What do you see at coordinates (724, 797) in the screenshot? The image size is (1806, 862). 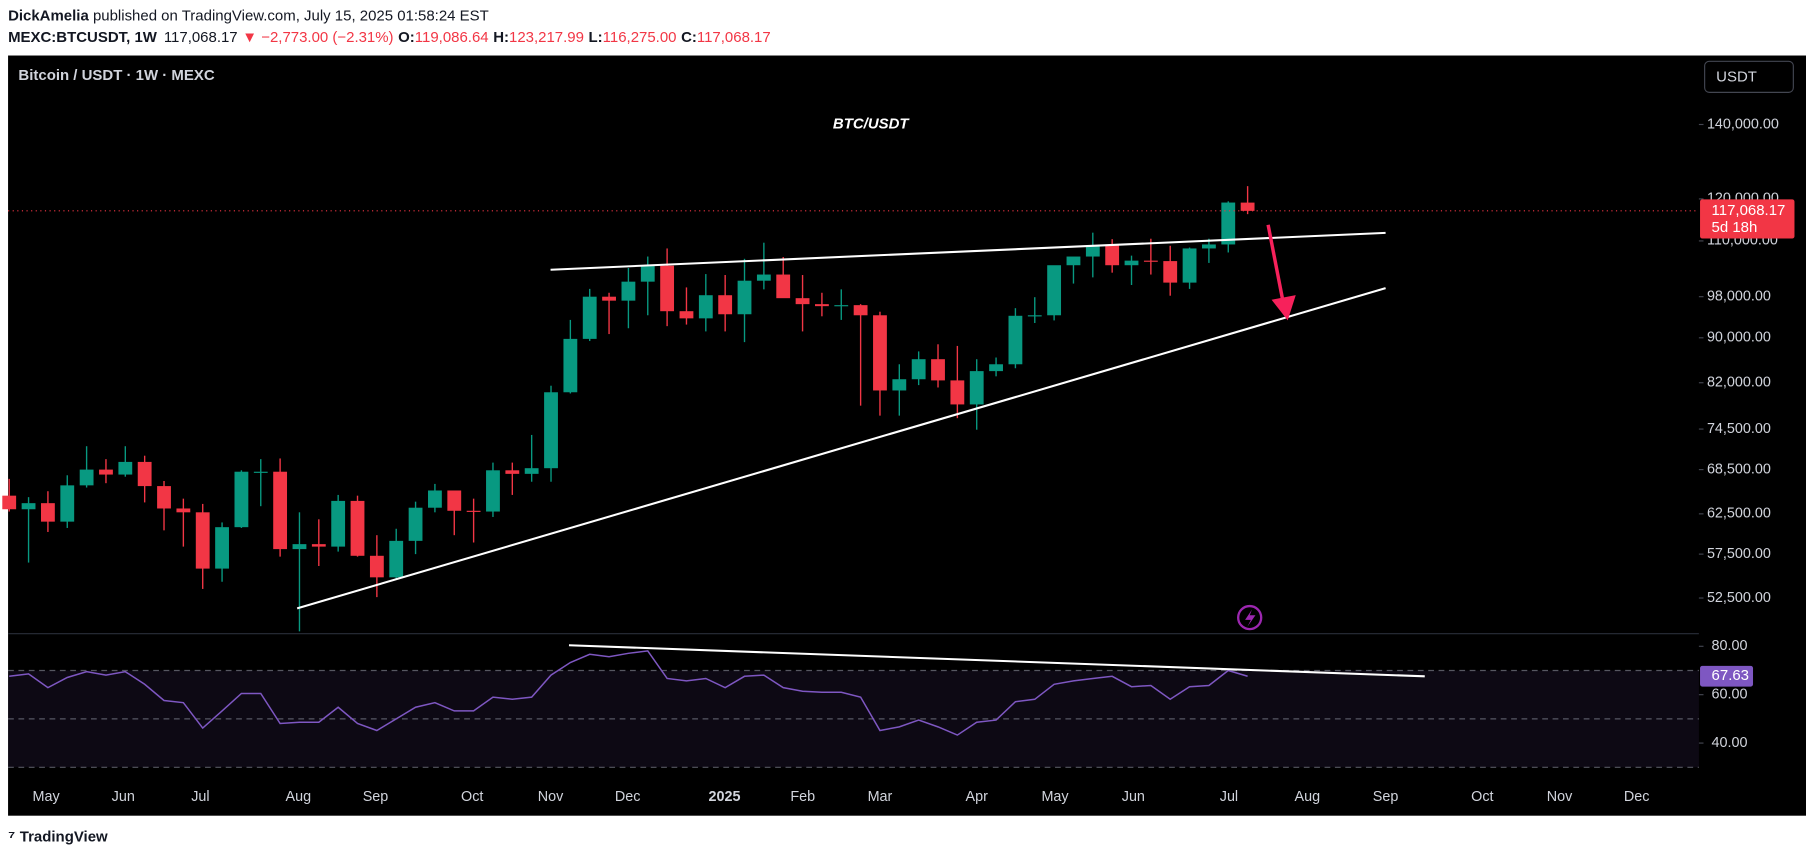 I see `x-tick-label: 2025` at bounding box center [724, 797].